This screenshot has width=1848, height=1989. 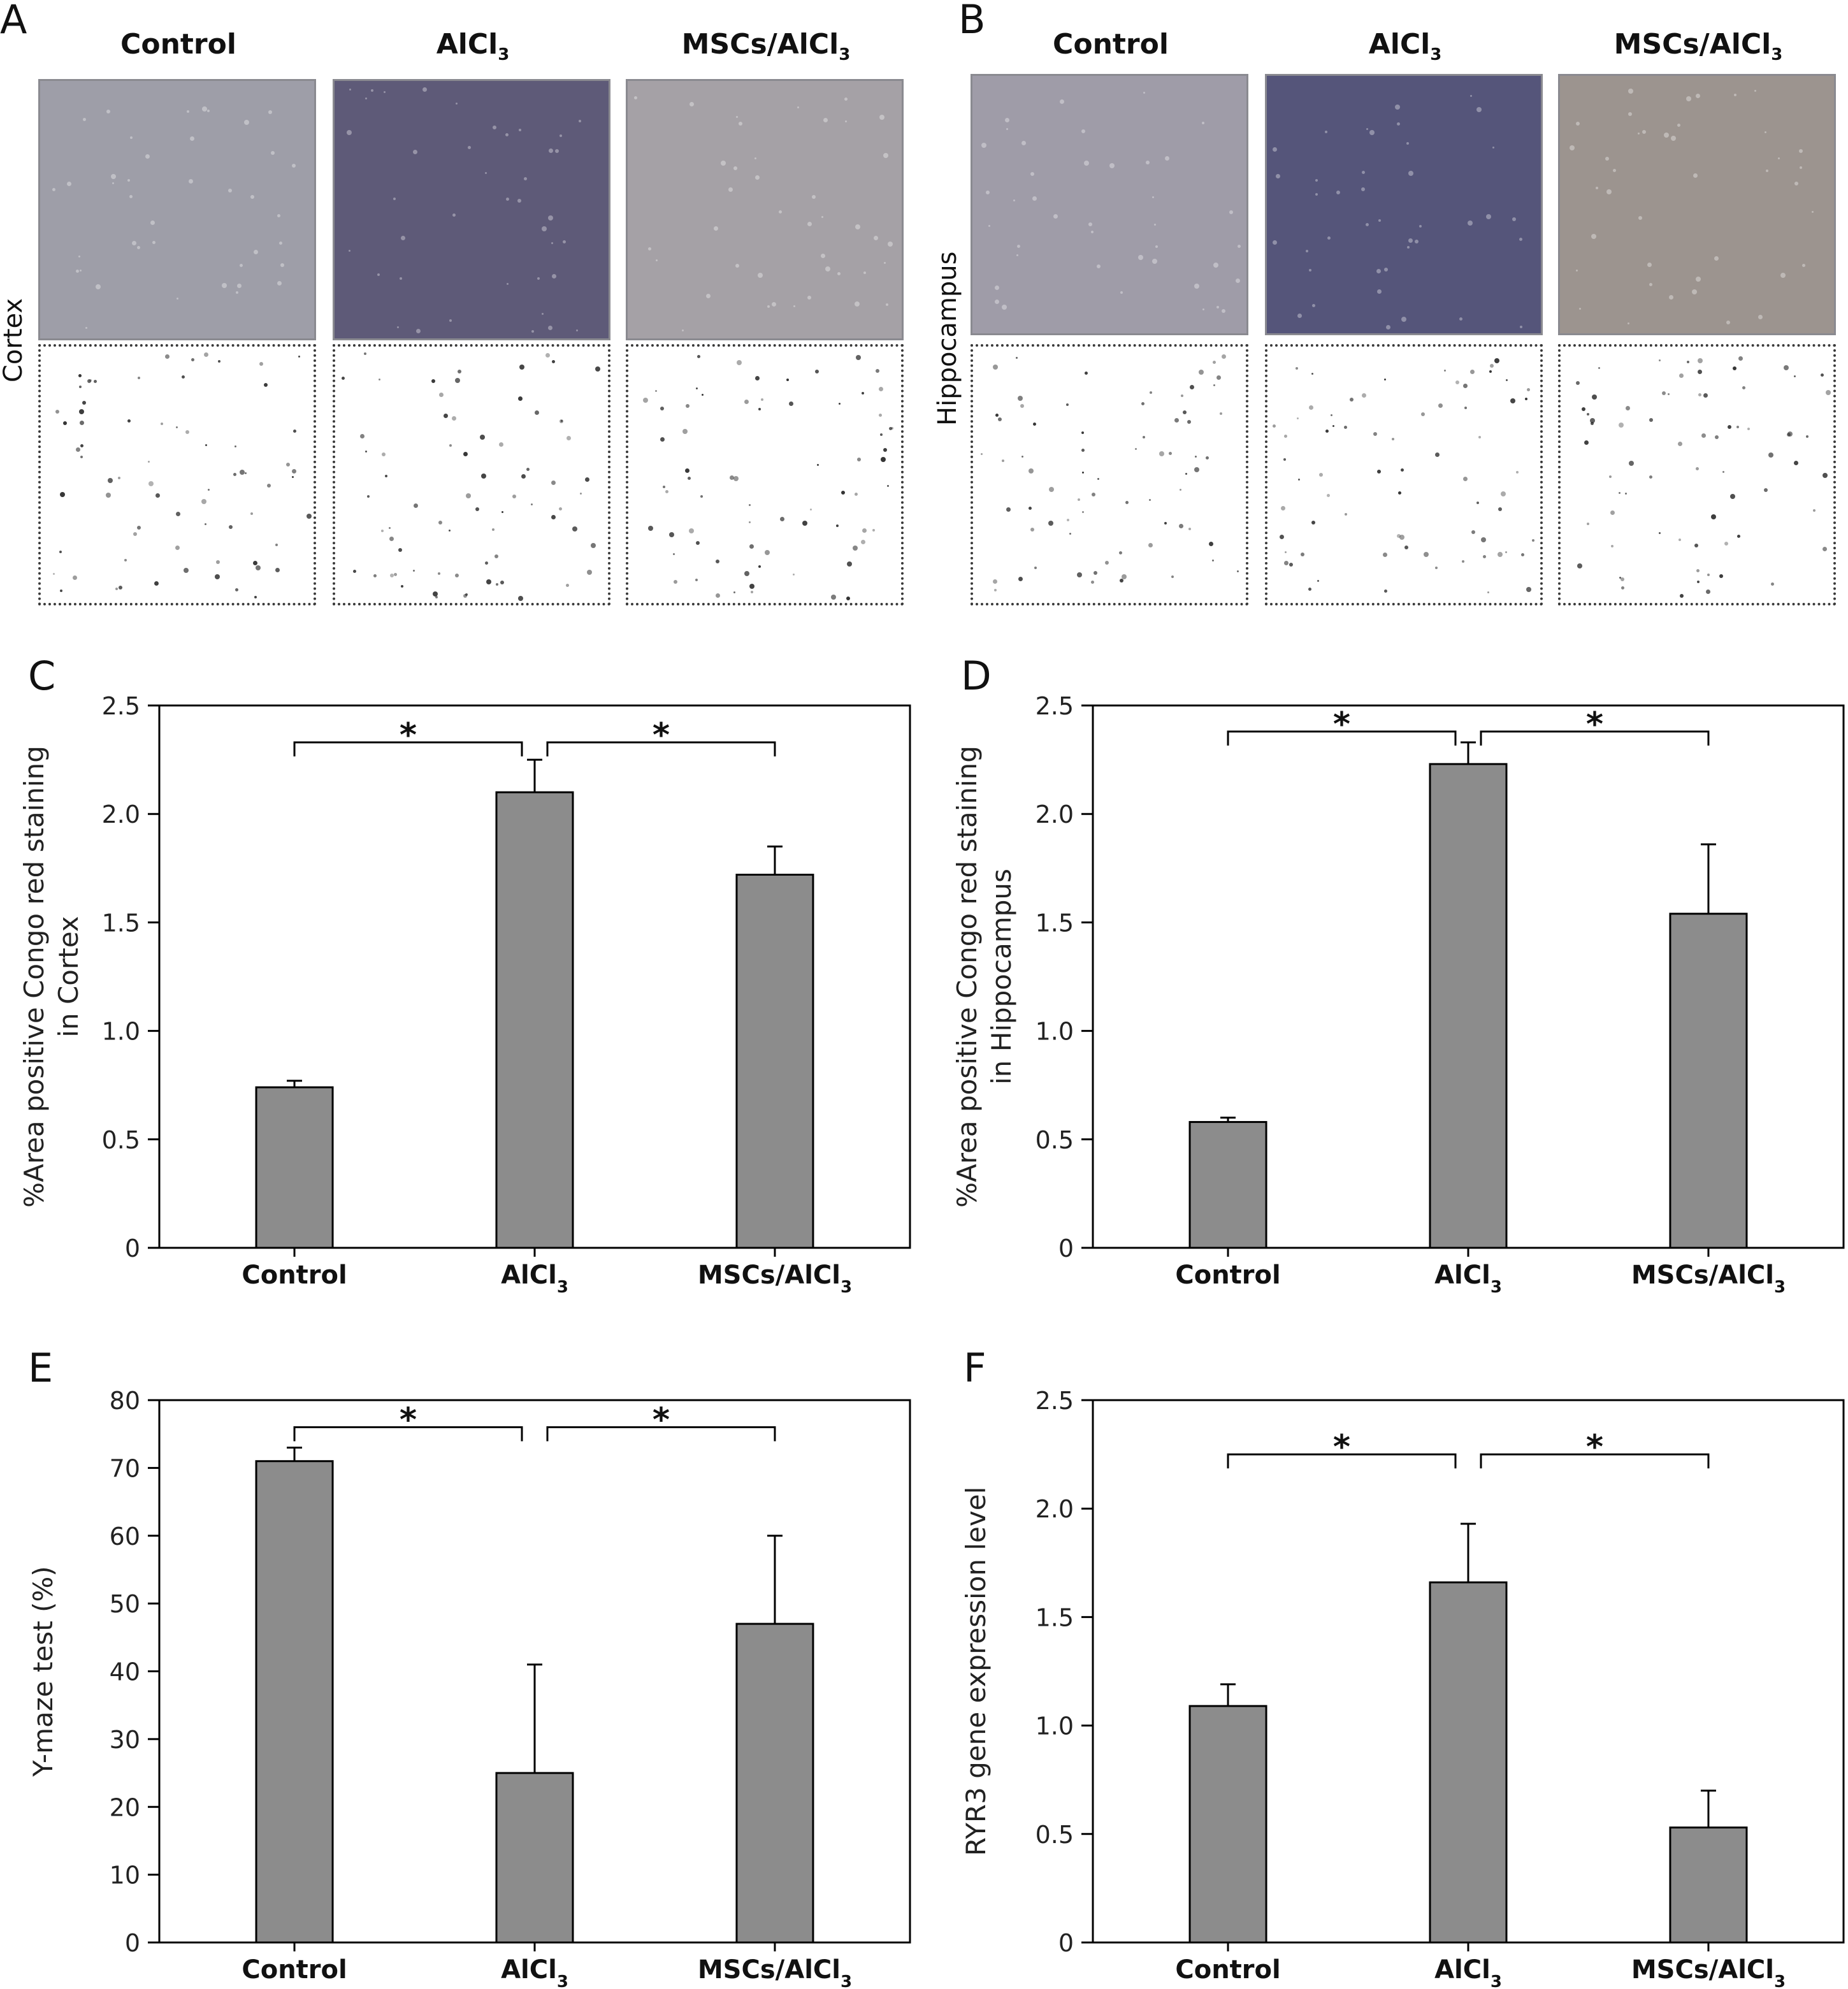 What do you see at coordinates (472, 209) in the screenshot?
I see `micrograph-cortex-alcl3` at bounding box center [472, 209].